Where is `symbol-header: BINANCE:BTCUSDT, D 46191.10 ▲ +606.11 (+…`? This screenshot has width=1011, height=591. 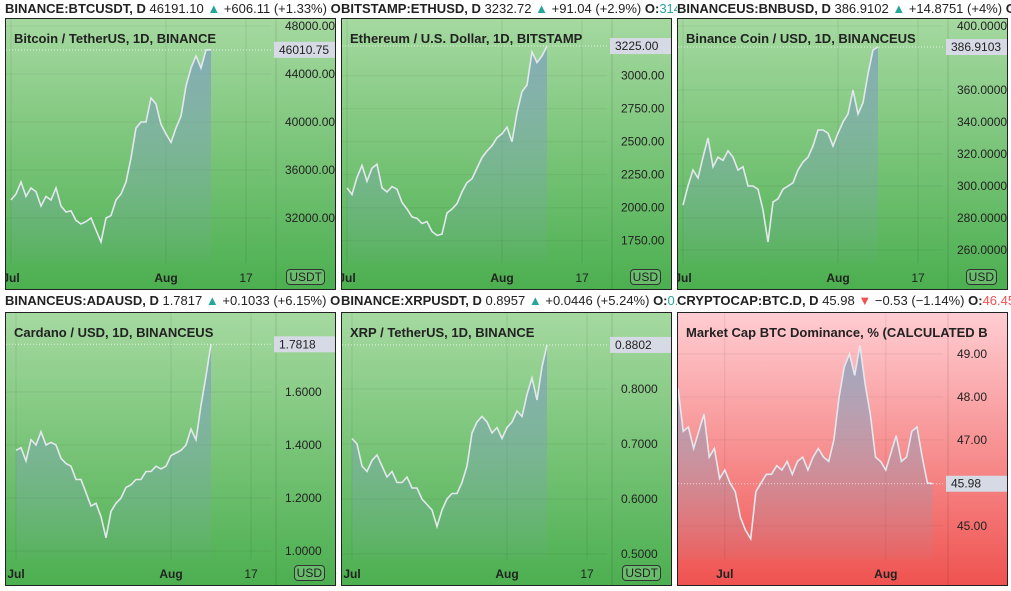 symbol-header: BINANCE:BTCUSDT, D 46191.10 ▲ +606.11 (+… is located at coordinates (173, 9).